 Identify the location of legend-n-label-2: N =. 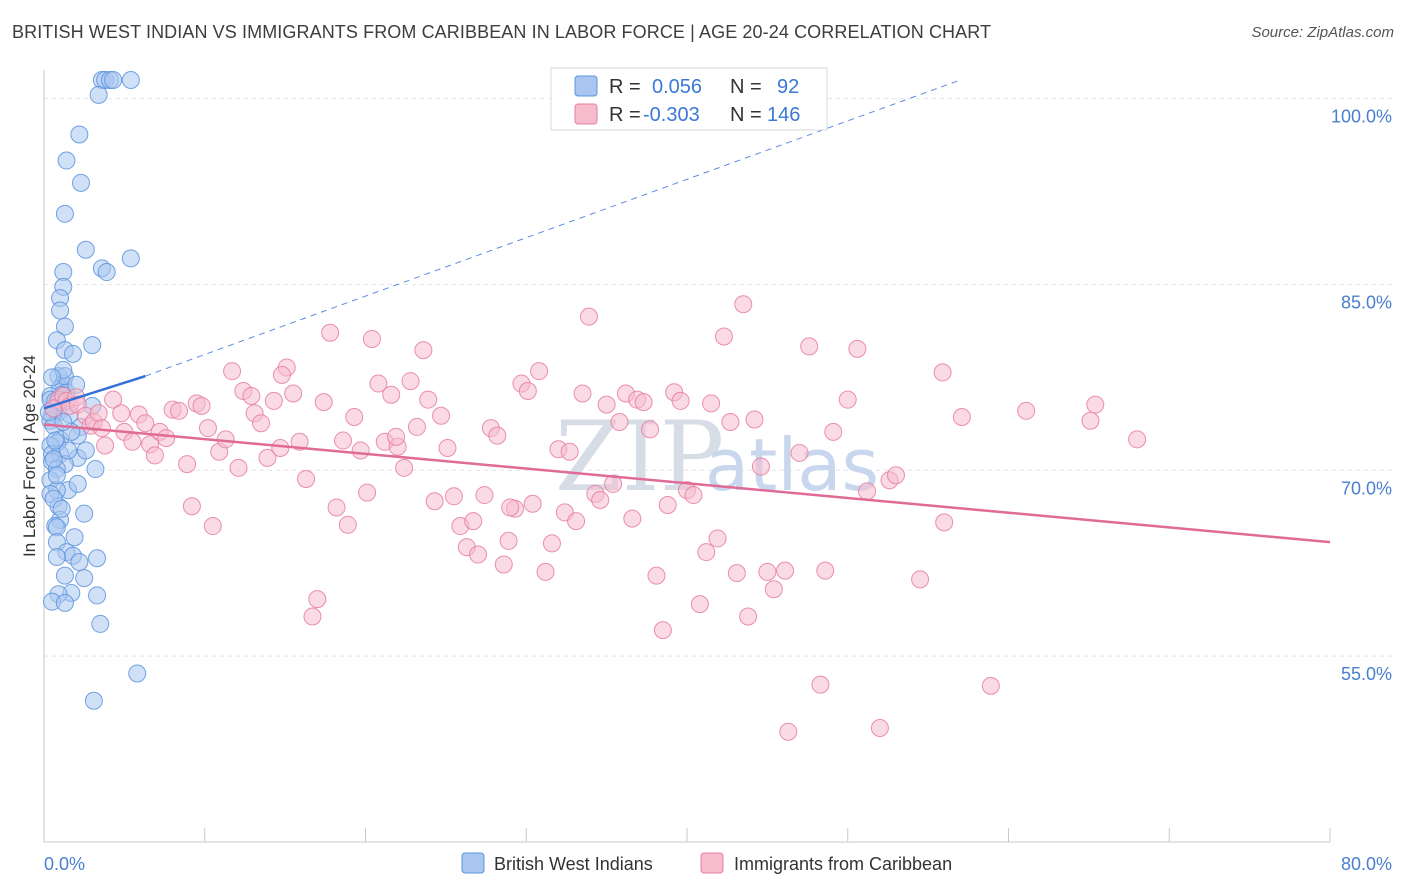
(746, 115).